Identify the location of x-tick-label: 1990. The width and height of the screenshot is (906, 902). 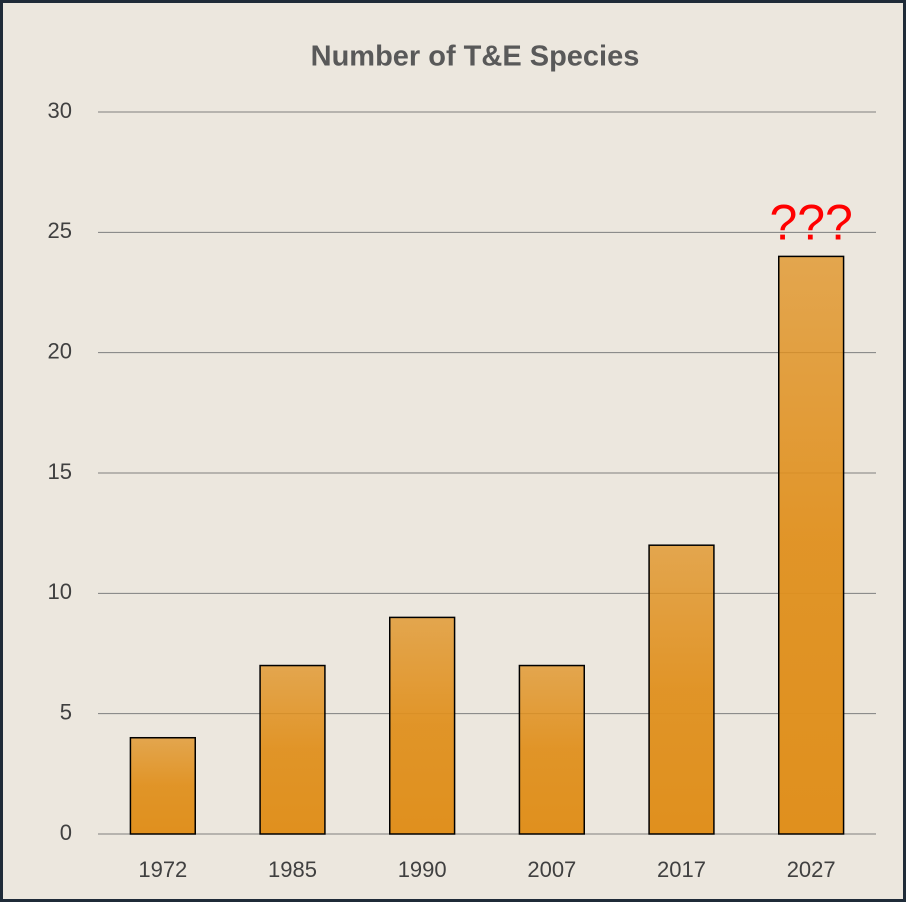
(422, 869).